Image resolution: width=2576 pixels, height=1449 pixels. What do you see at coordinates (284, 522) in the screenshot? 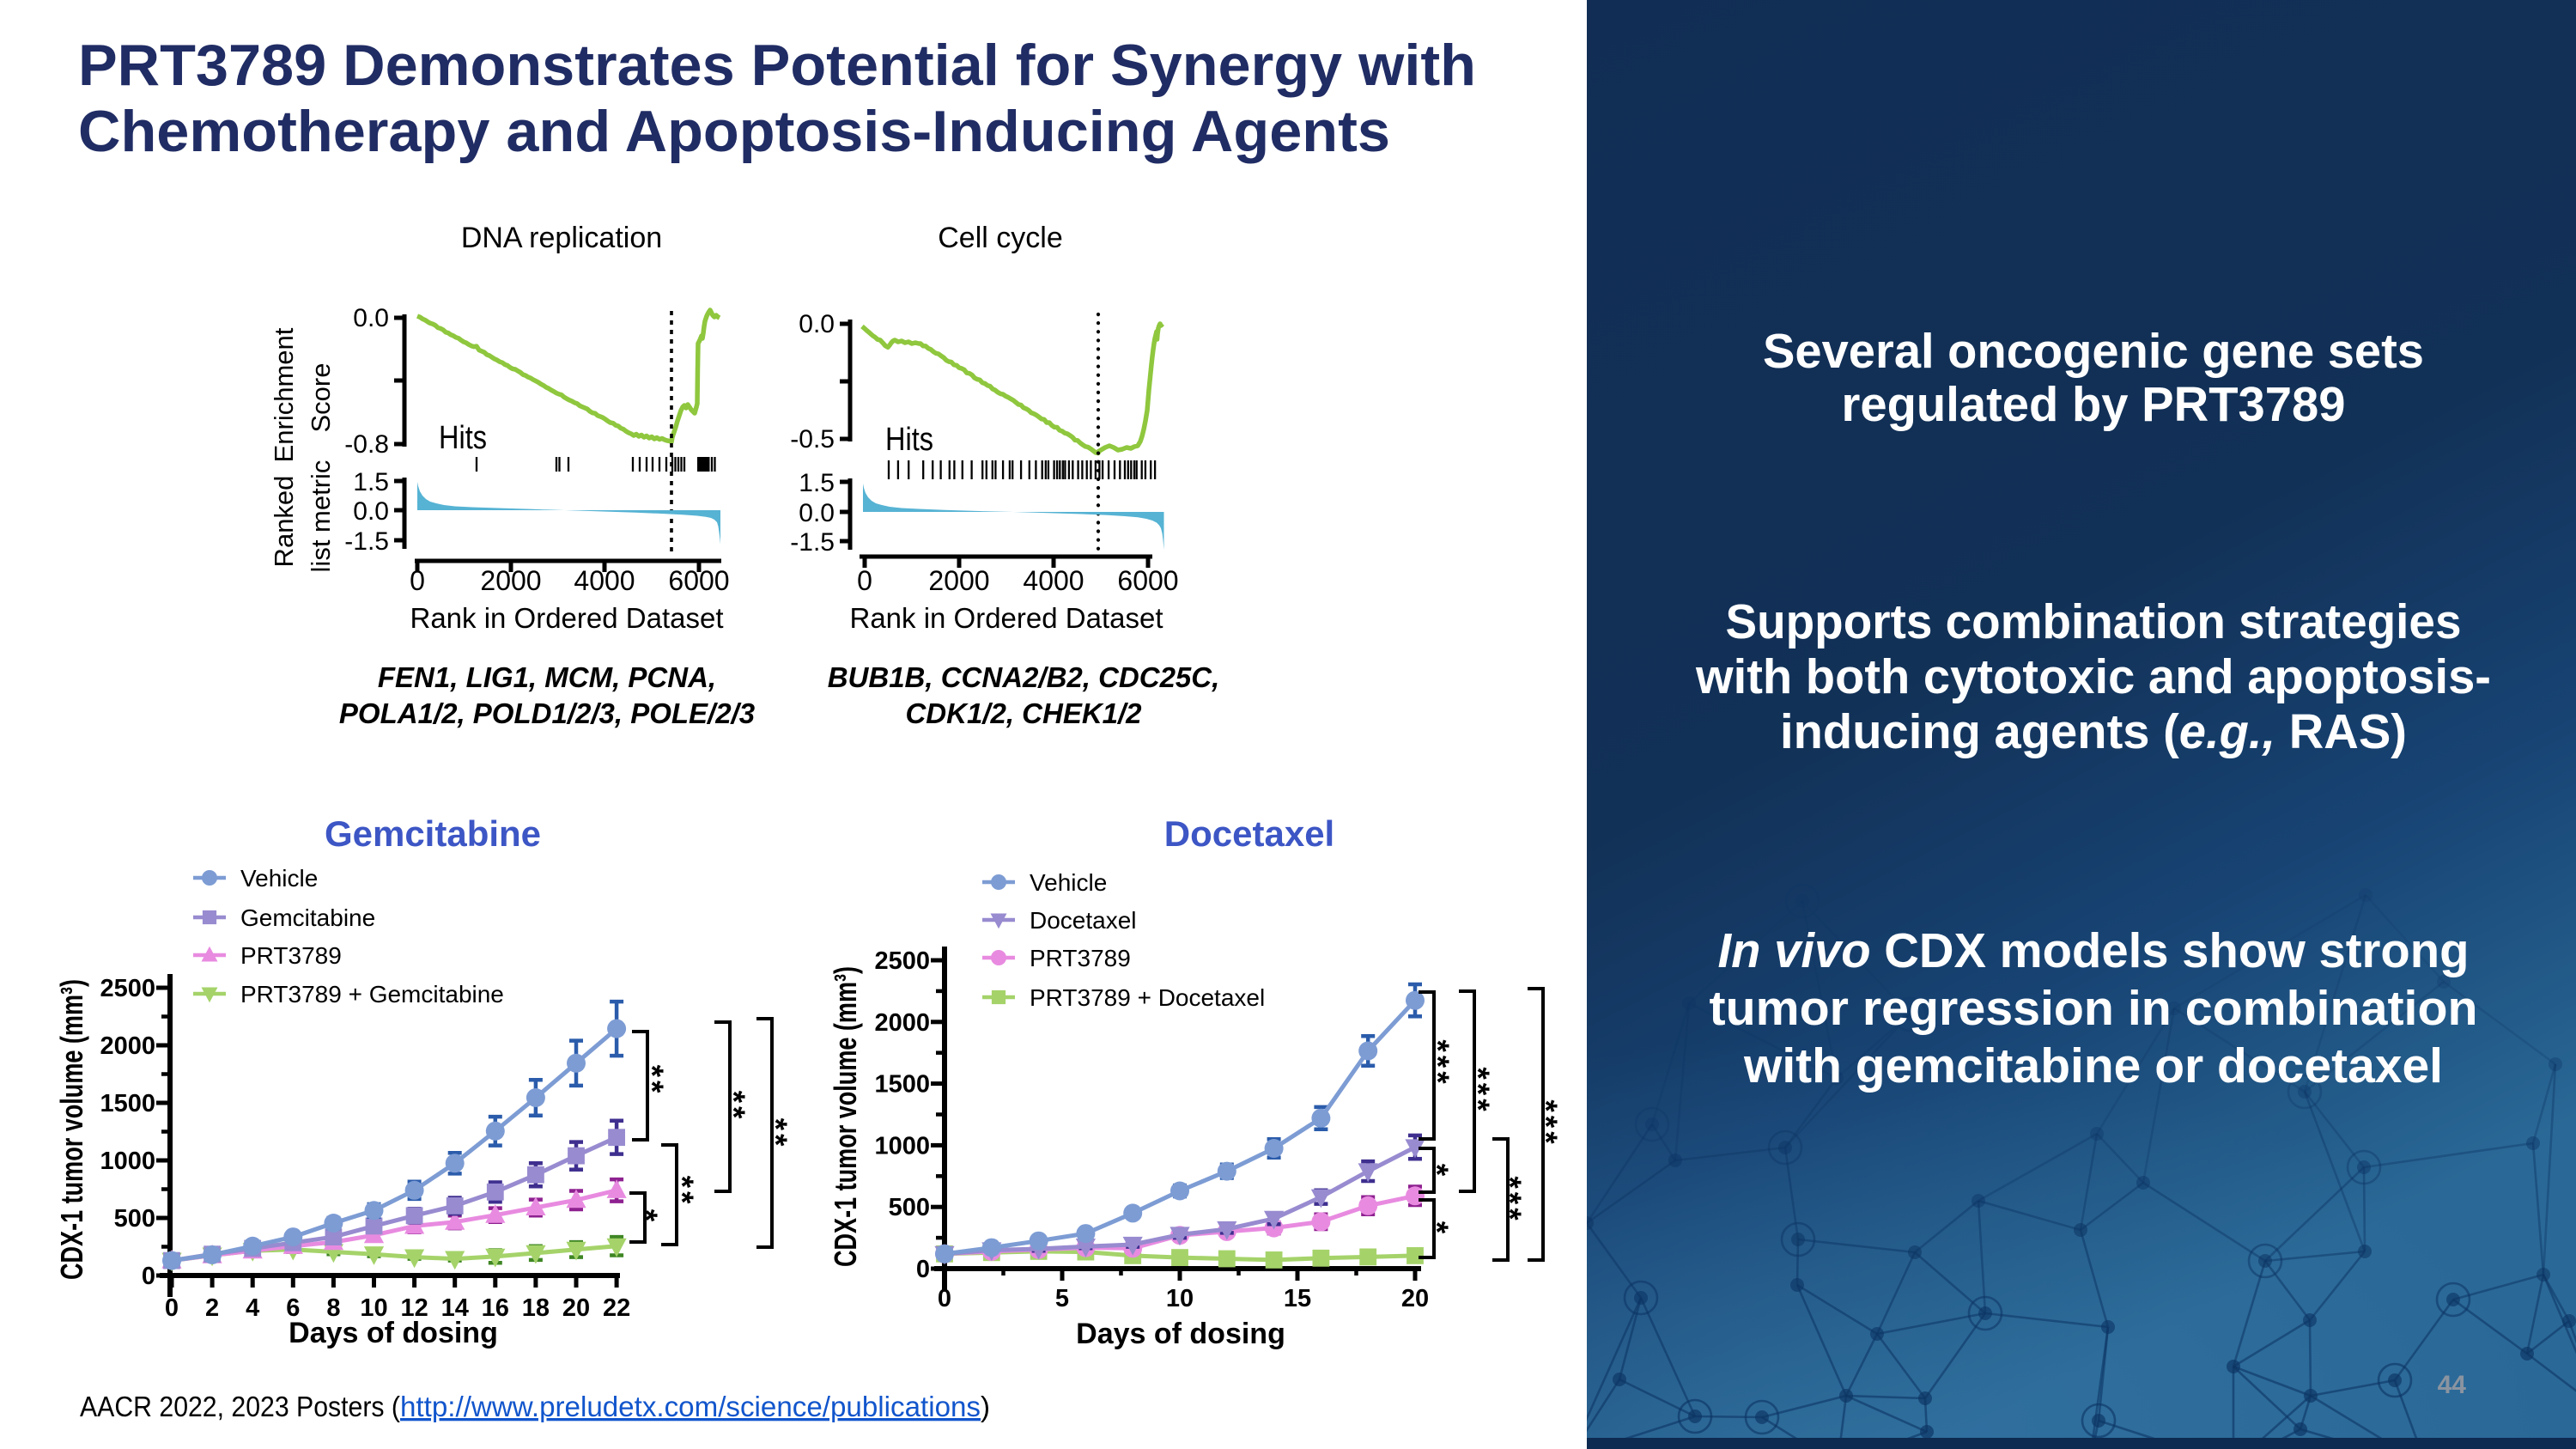
I see `svg-text: Ranked` at bounding box center [284, 522].